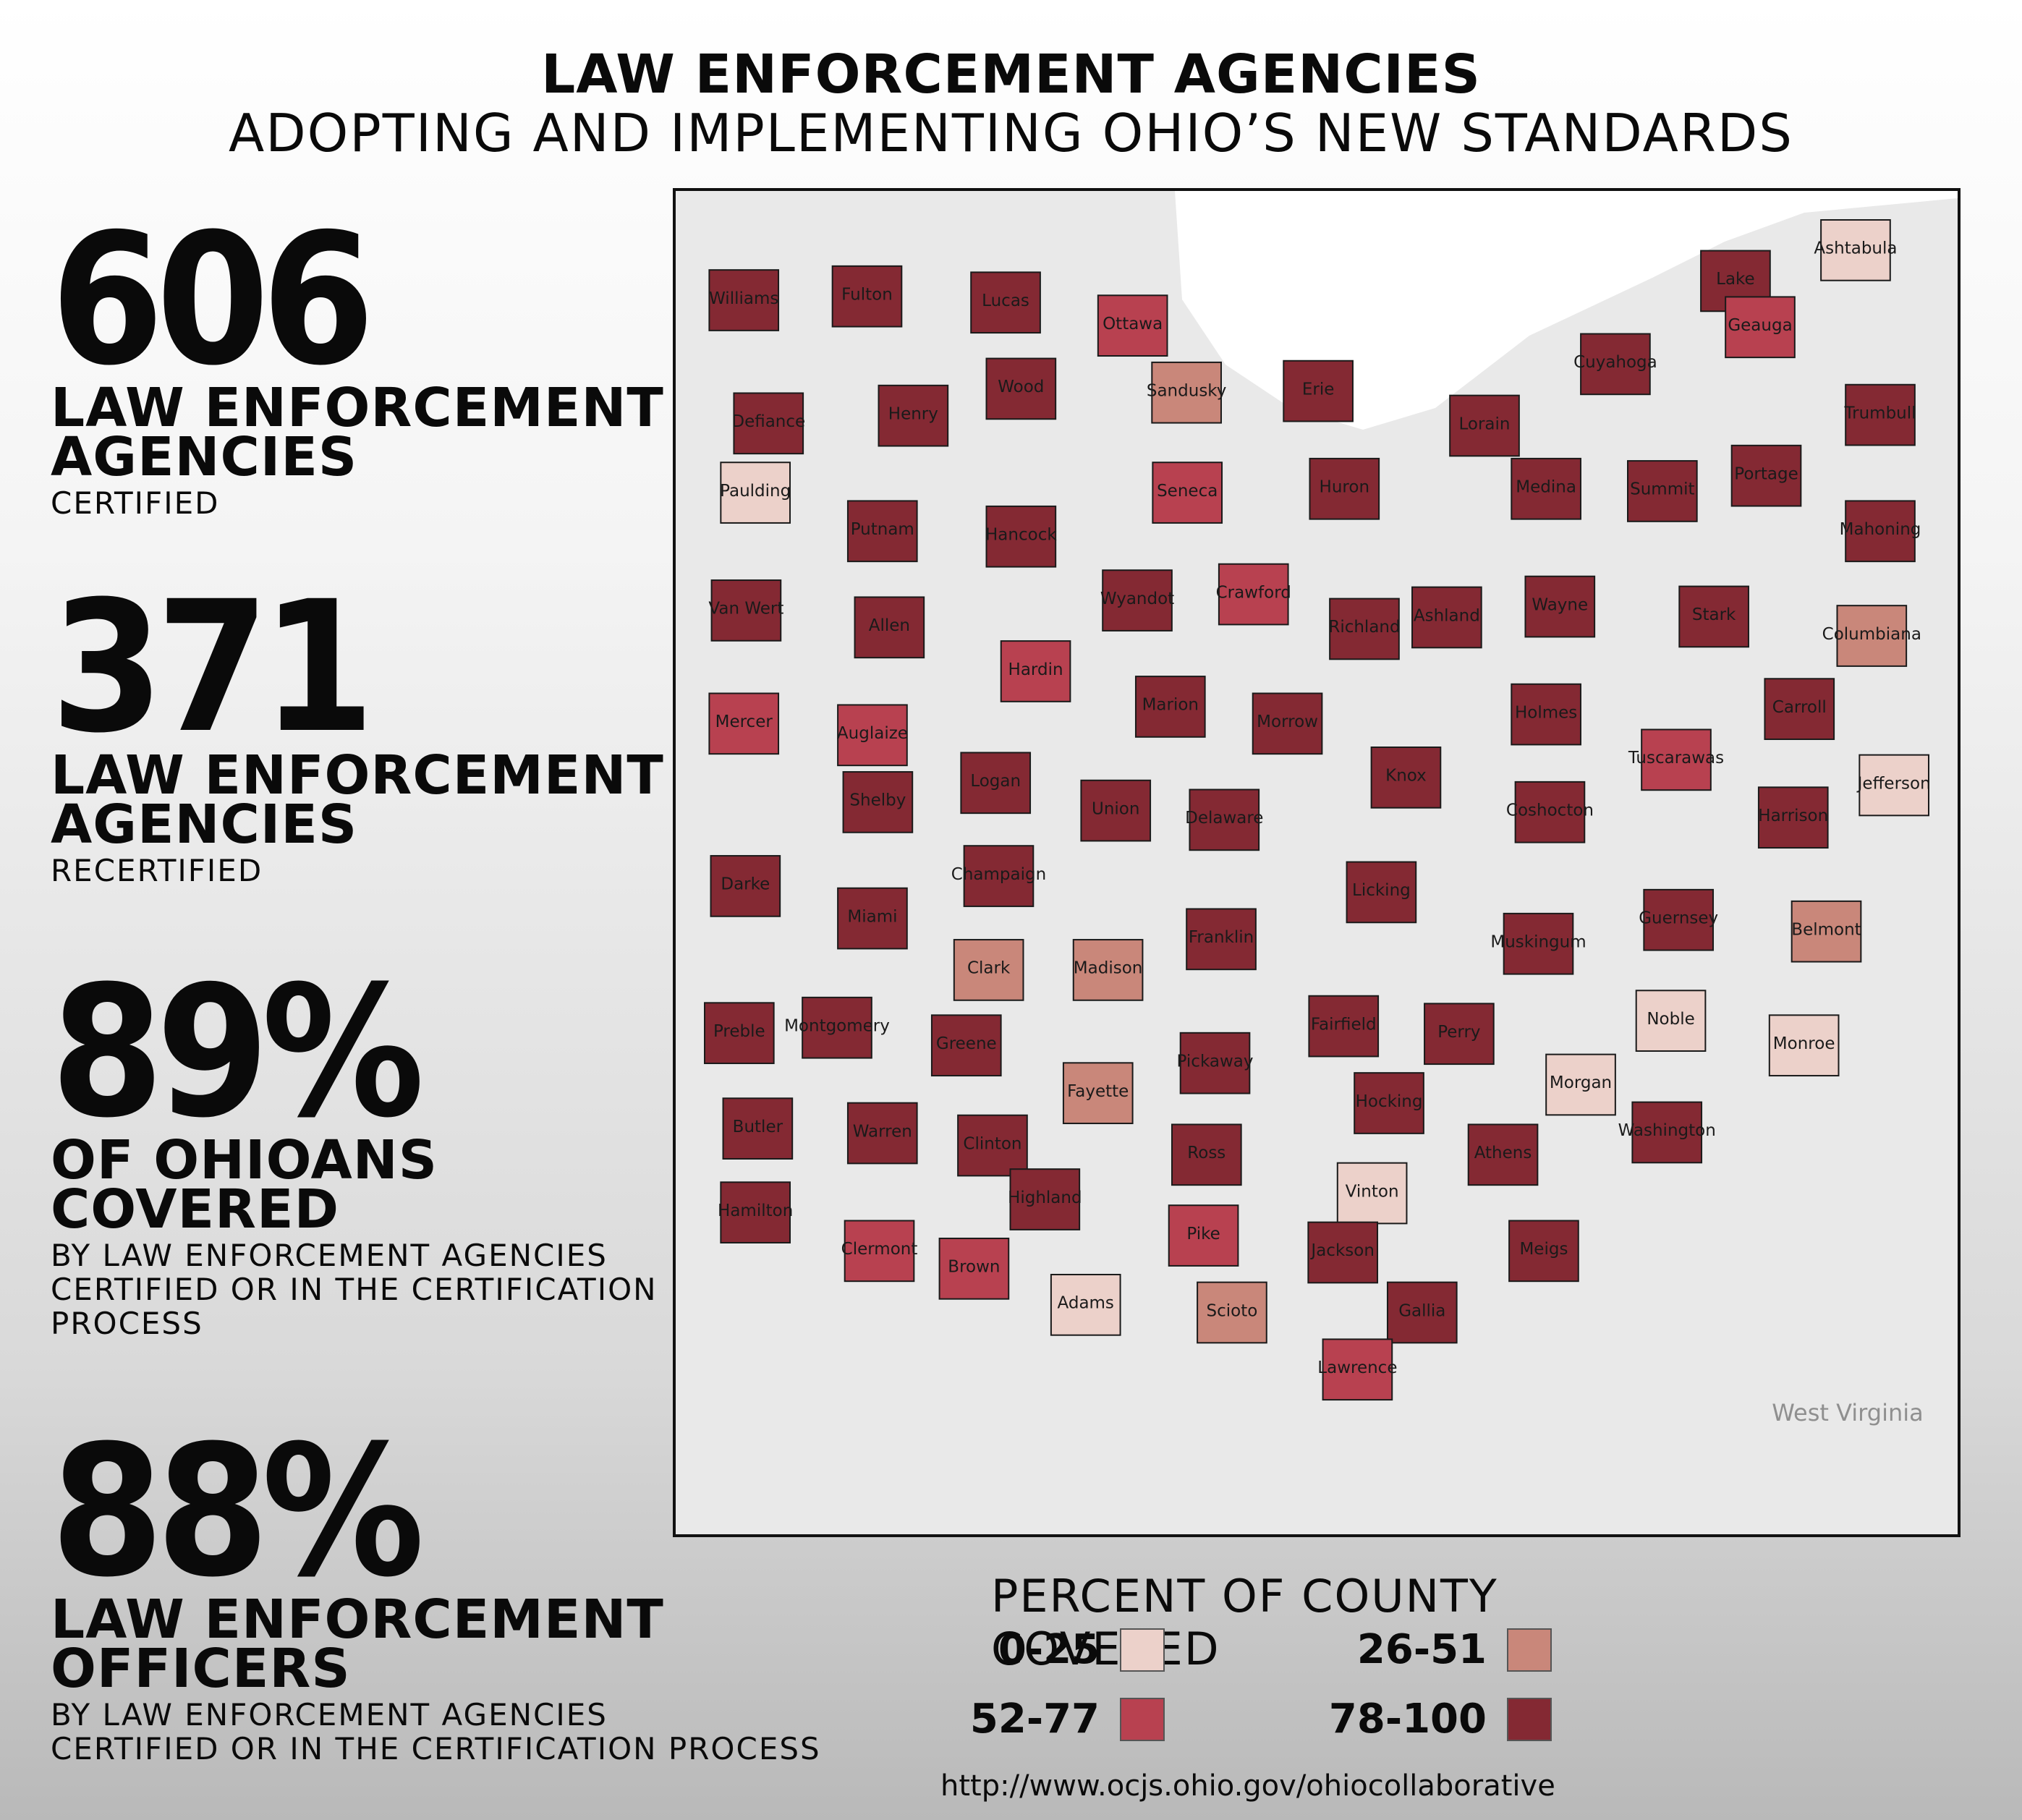  Describe the element at coordinates (1855, 250) in the screenshot. I see `county-ashtabula` at that location.